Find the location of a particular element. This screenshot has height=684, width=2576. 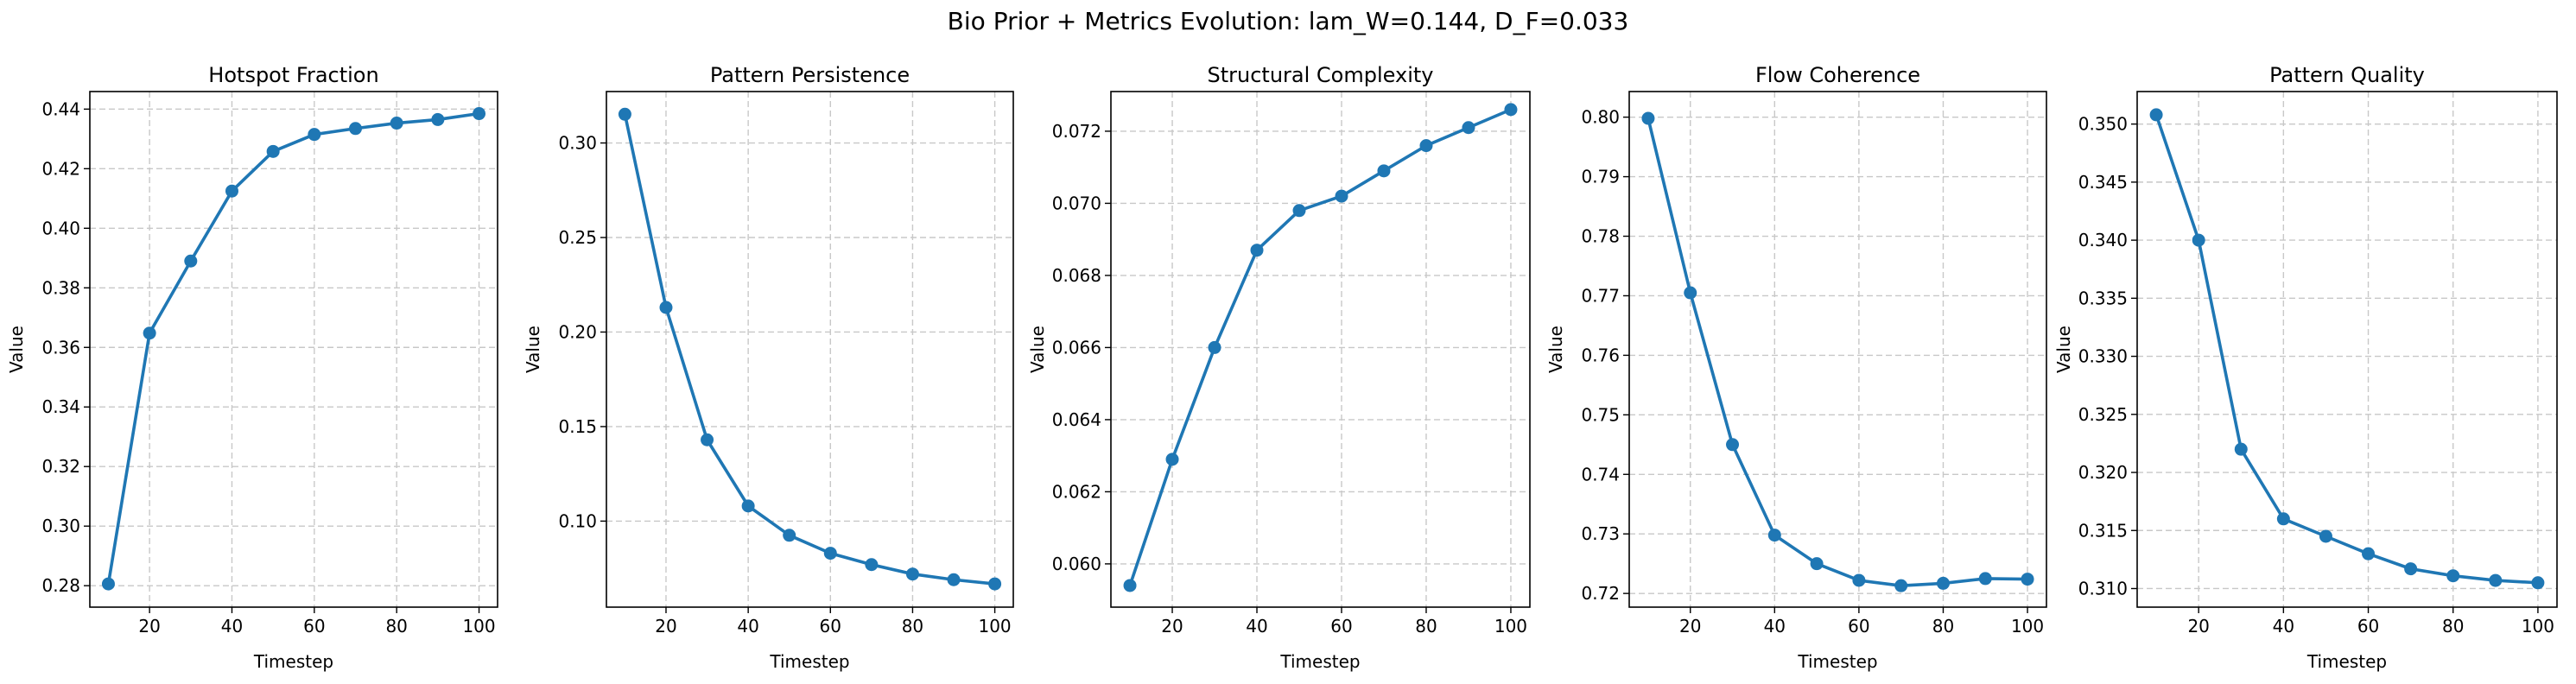

y-tick-label: 0.070 is located at coordinates (1076, 203).